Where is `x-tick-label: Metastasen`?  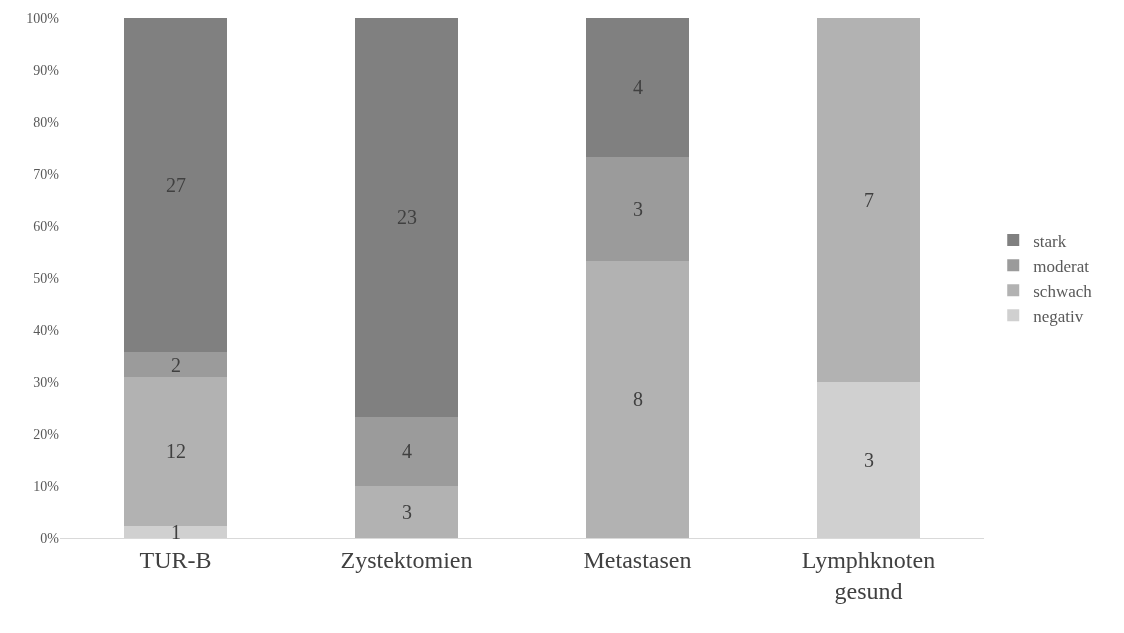 x-tick-label: Metastasen is located at coordinates (637, 559).